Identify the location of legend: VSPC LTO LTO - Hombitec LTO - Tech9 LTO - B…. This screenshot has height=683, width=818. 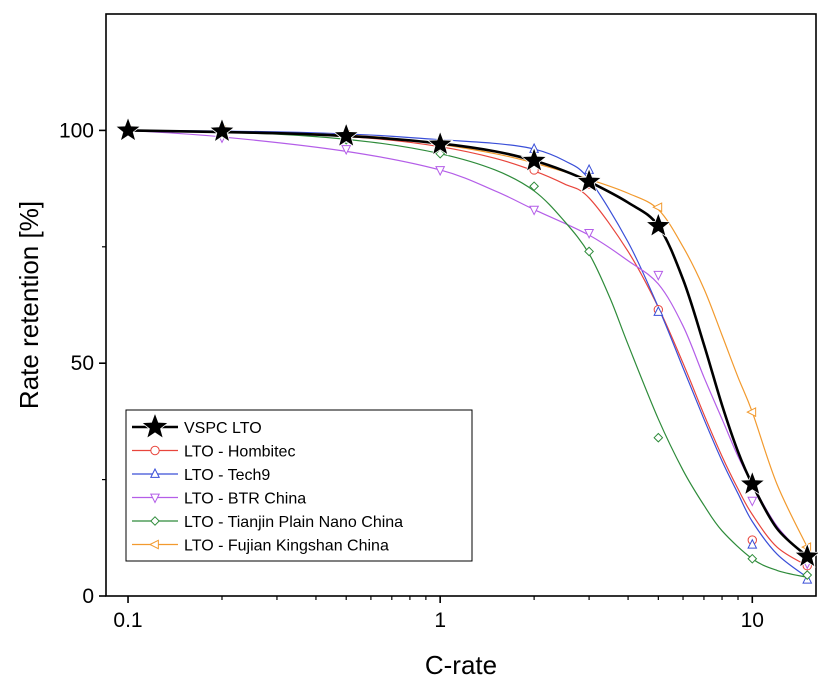
(299, 485).